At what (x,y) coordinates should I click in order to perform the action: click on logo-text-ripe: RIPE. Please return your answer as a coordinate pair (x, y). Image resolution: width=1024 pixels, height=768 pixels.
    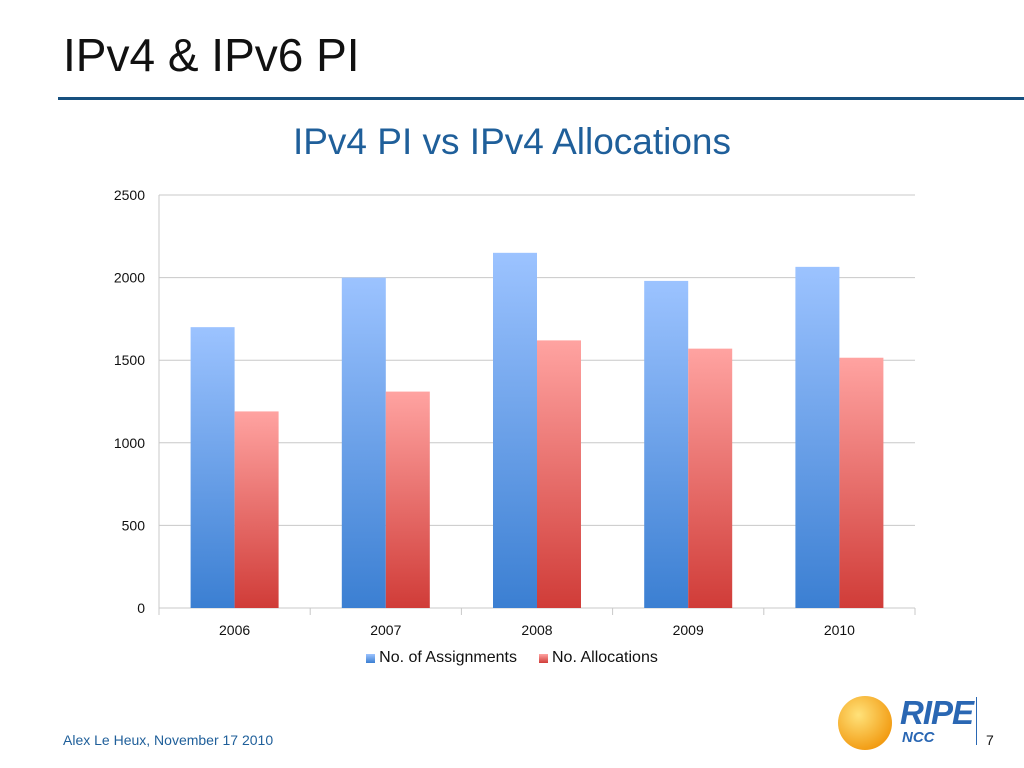
    Looking at the image, I should click on (937, 712).